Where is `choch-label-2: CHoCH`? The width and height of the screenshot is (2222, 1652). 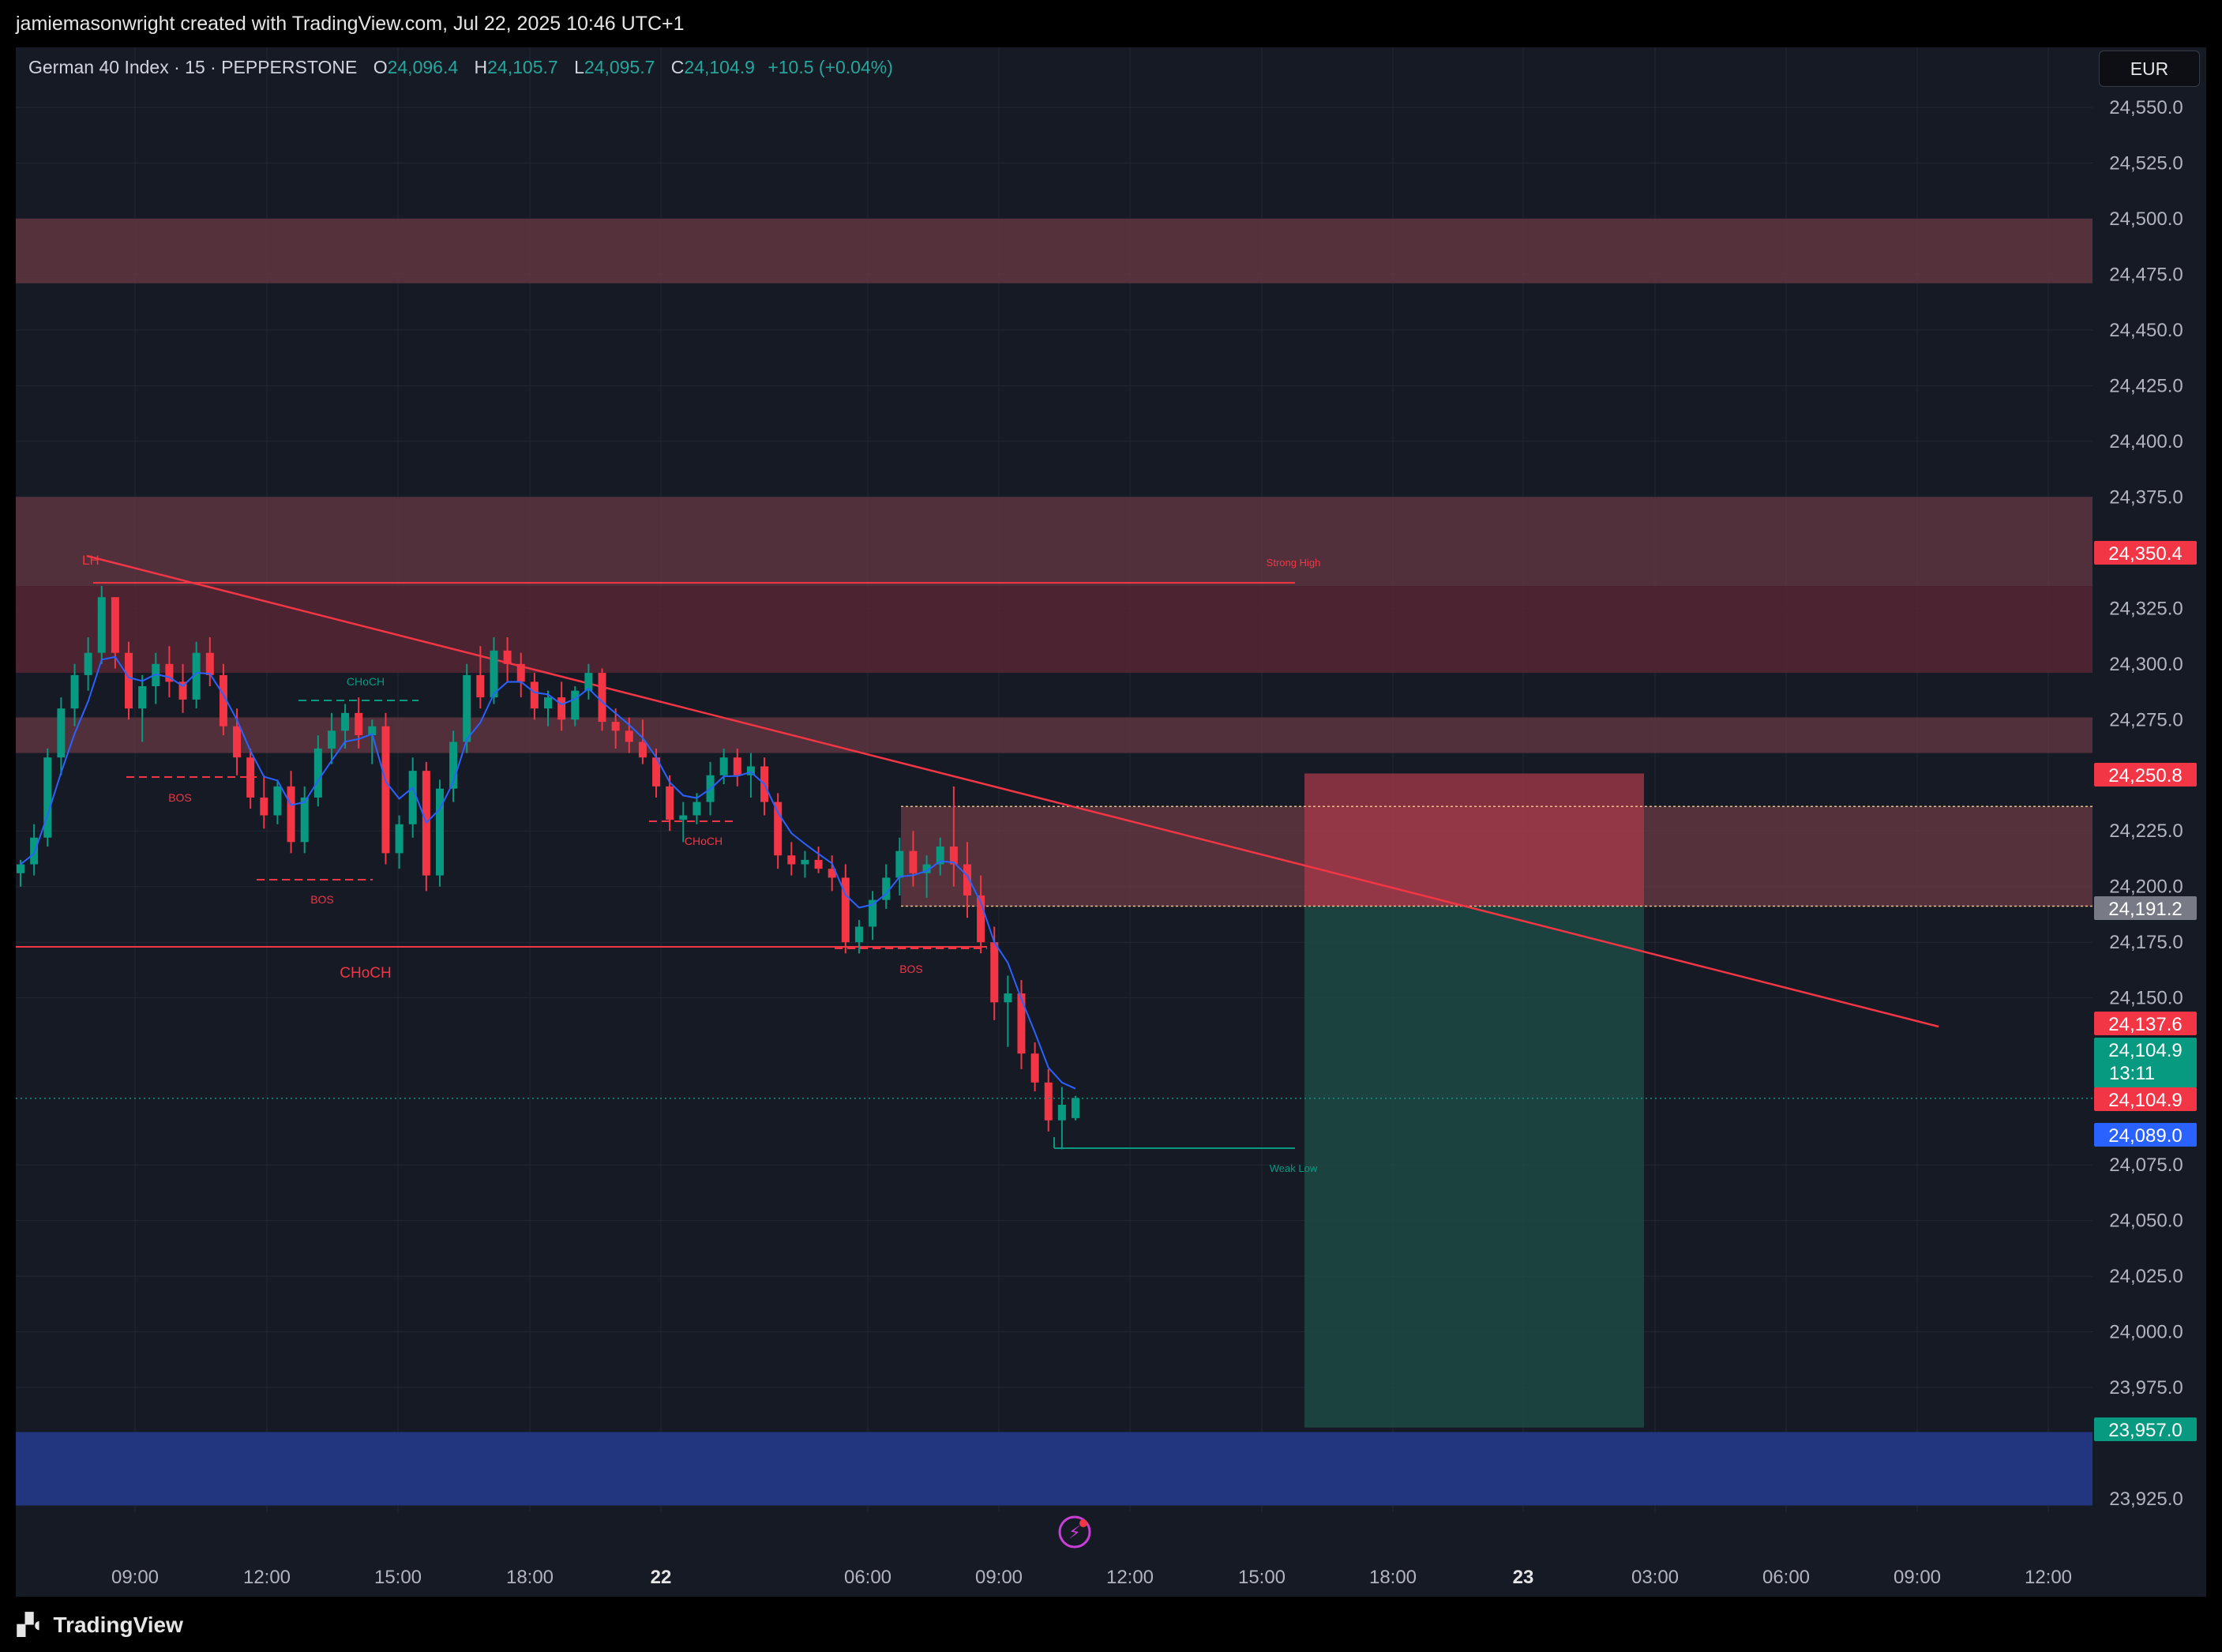 choch-label-2: CHoCH is located at coordinates (704, 841).